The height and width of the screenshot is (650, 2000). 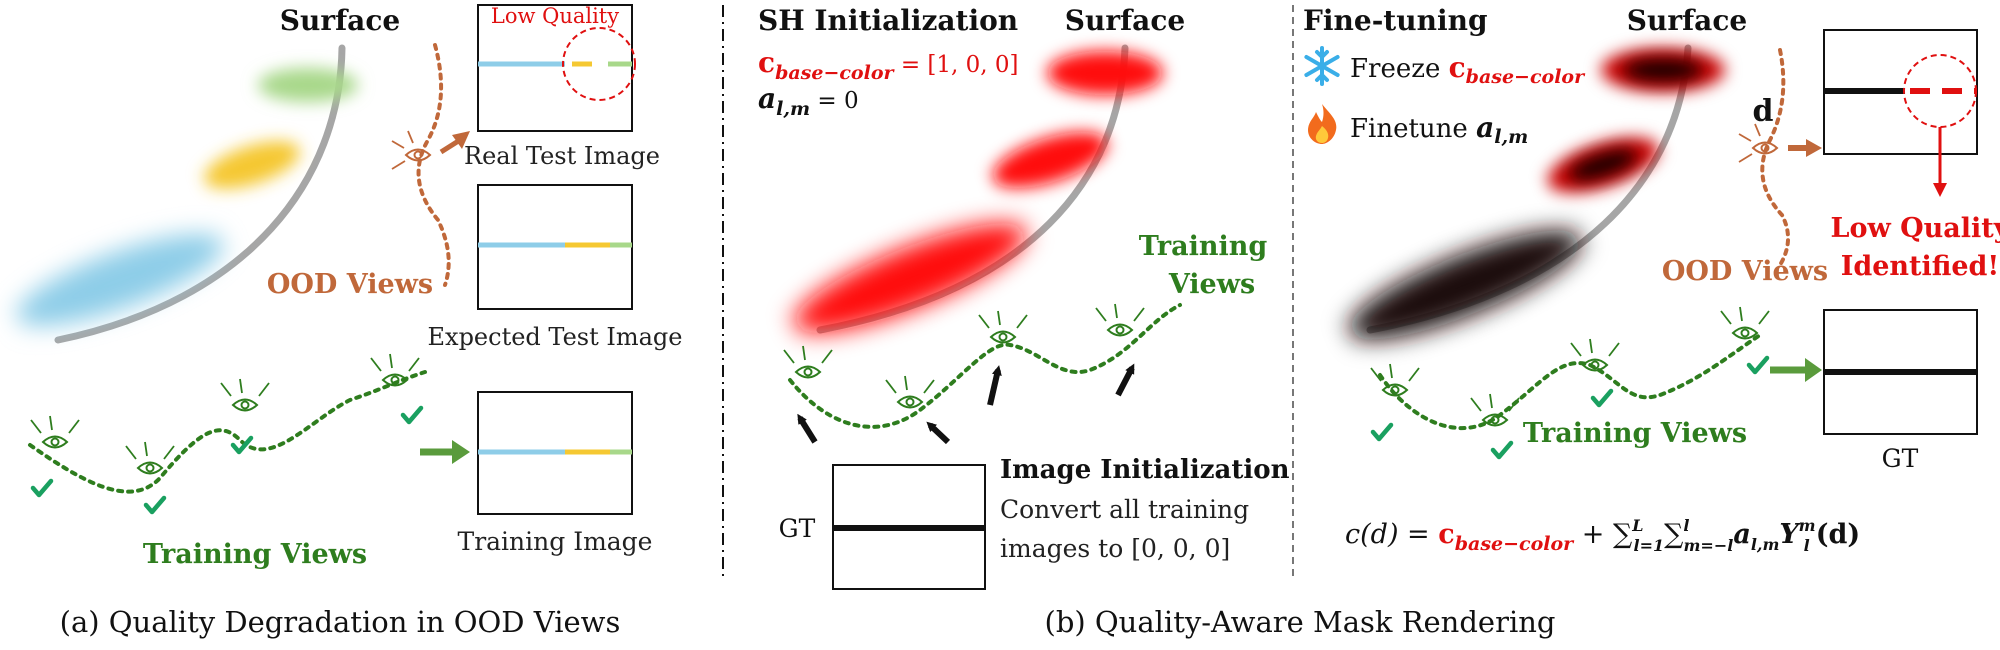 I want to click on finetune-a-sub: l,m, so click(x=1511, y=137).